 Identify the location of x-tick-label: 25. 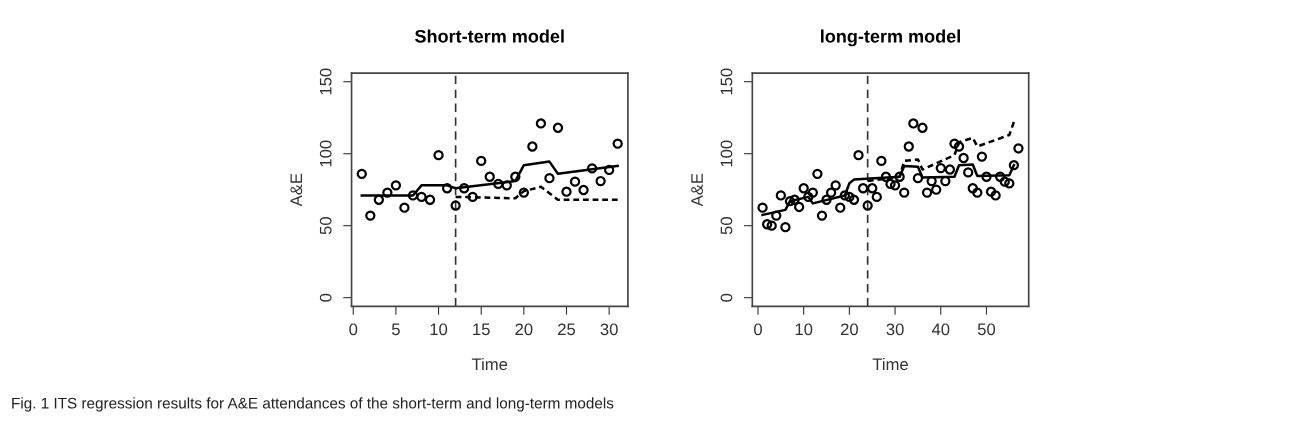
(567, 329).